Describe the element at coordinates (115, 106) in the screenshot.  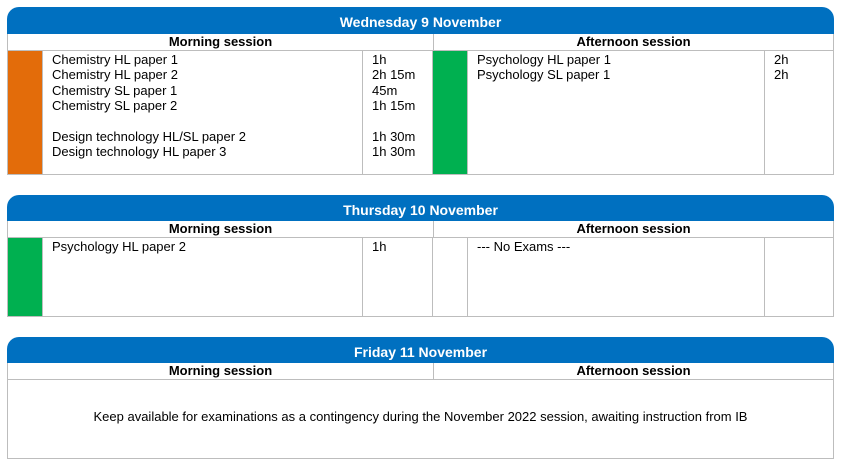
I see `exam-subject: Chemistry SL paper 2` at that location.